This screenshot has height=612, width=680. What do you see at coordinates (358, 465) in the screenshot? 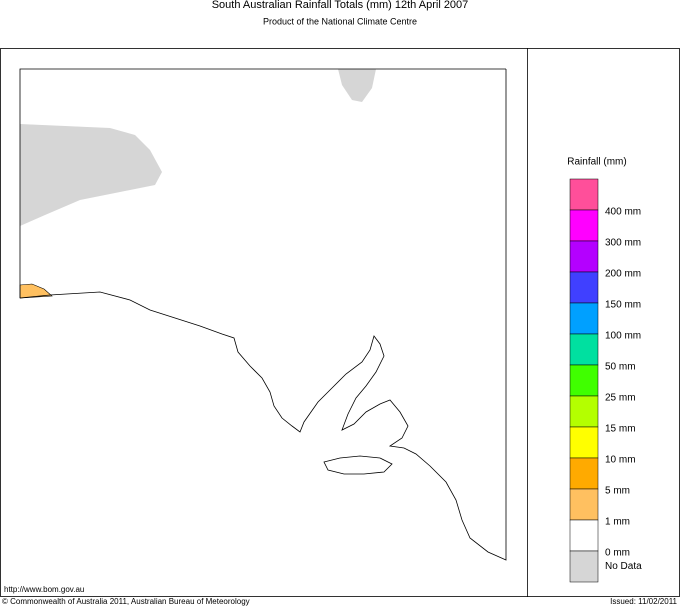
I see `kangaroo-island` at bounding box center [358, 465].